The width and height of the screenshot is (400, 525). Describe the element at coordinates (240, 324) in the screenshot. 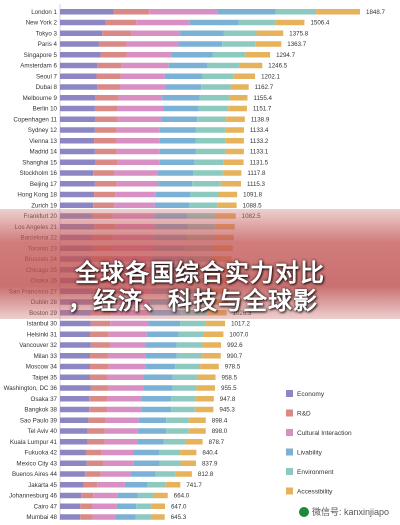

I see `total-value-label: 1017.2` at that location.